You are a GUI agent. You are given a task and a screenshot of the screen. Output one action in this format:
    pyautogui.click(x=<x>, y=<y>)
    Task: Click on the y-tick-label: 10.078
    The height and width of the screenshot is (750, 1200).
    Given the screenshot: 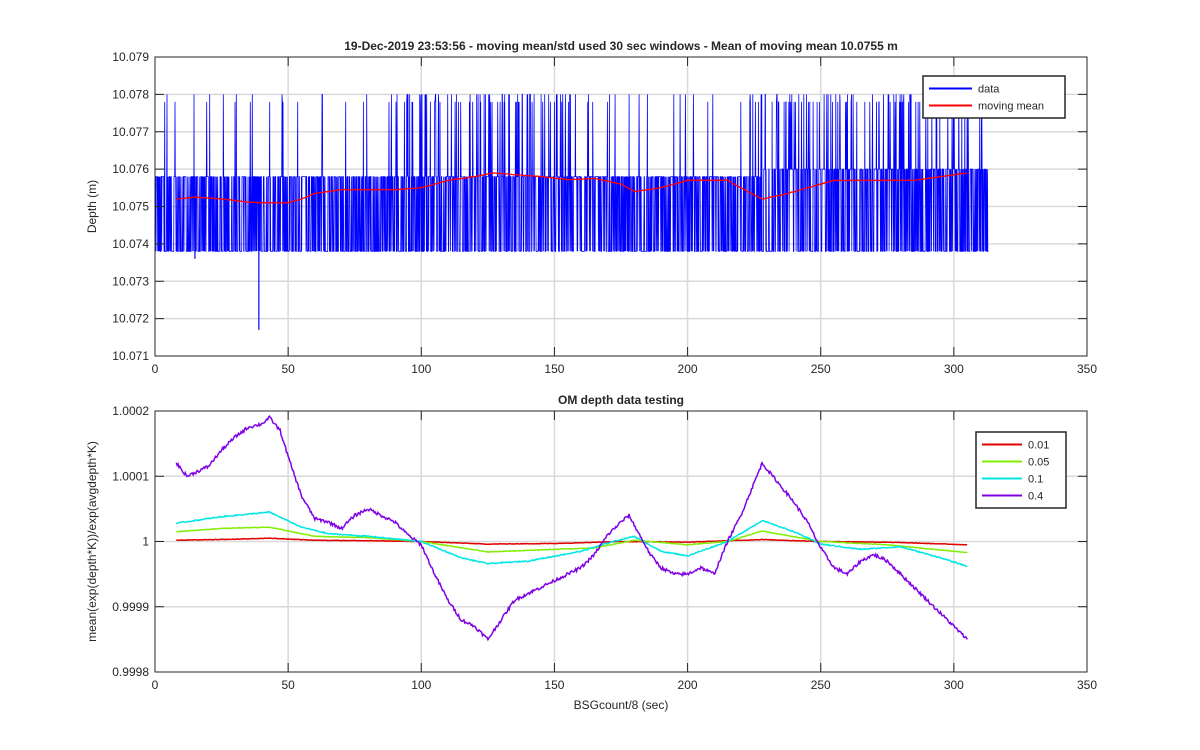 What is the action you would take?
    pyautogui.click(x=130, y=94)
    